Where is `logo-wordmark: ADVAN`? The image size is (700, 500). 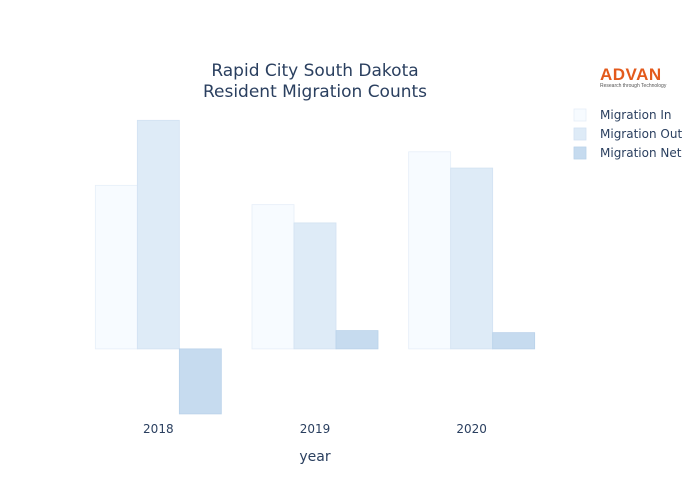 logo-wordmark: ADVAN is located at coordinates (631, 74).